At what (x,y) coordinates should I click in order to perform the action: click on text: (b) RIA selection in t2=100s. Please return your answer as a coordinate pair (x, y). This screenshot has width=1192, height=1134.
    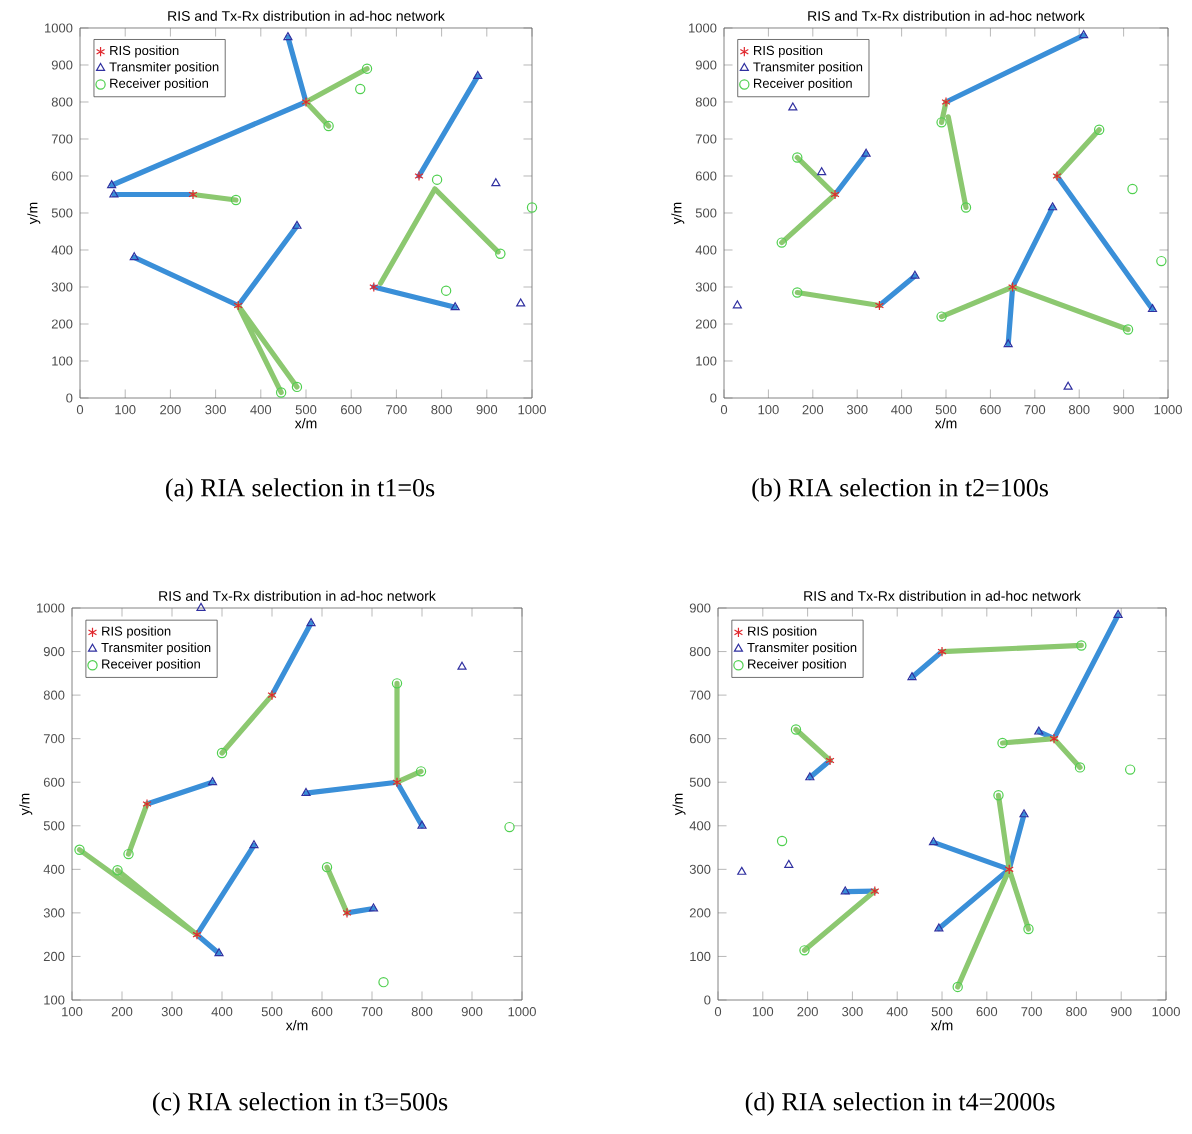
    Looking at the image, I should click on (900, 490).